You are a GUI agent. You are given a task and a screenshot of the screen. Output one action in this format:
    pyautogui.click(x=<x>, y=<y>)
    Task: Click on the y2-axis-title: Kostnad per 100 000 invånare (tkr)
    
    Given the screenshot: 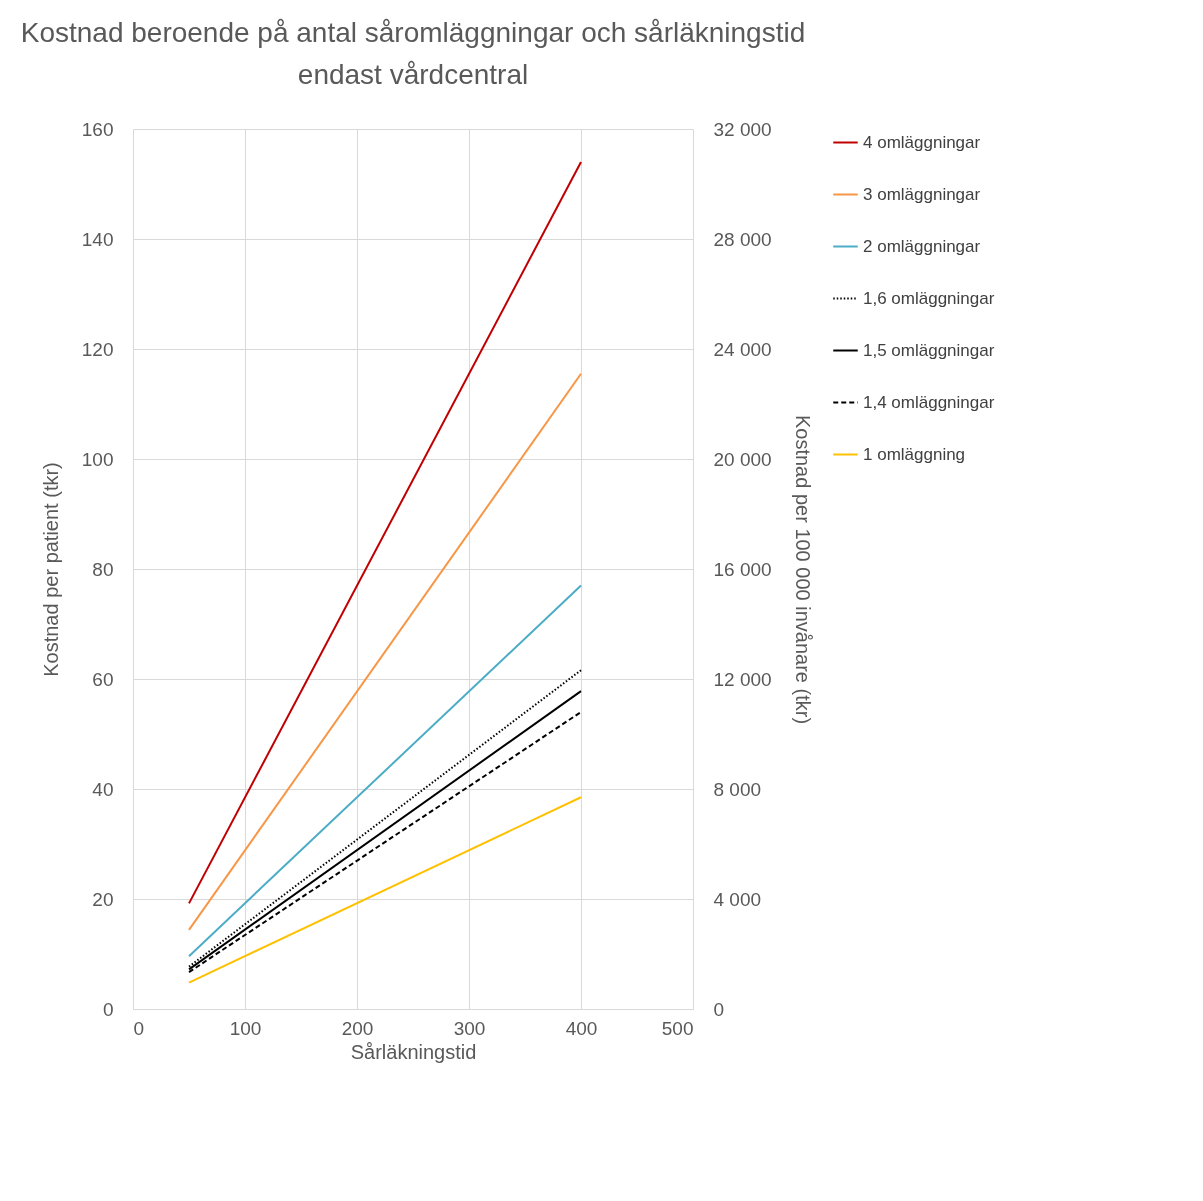 What is the action you would take?
    pyautogui.click(x=802, y=569)
    